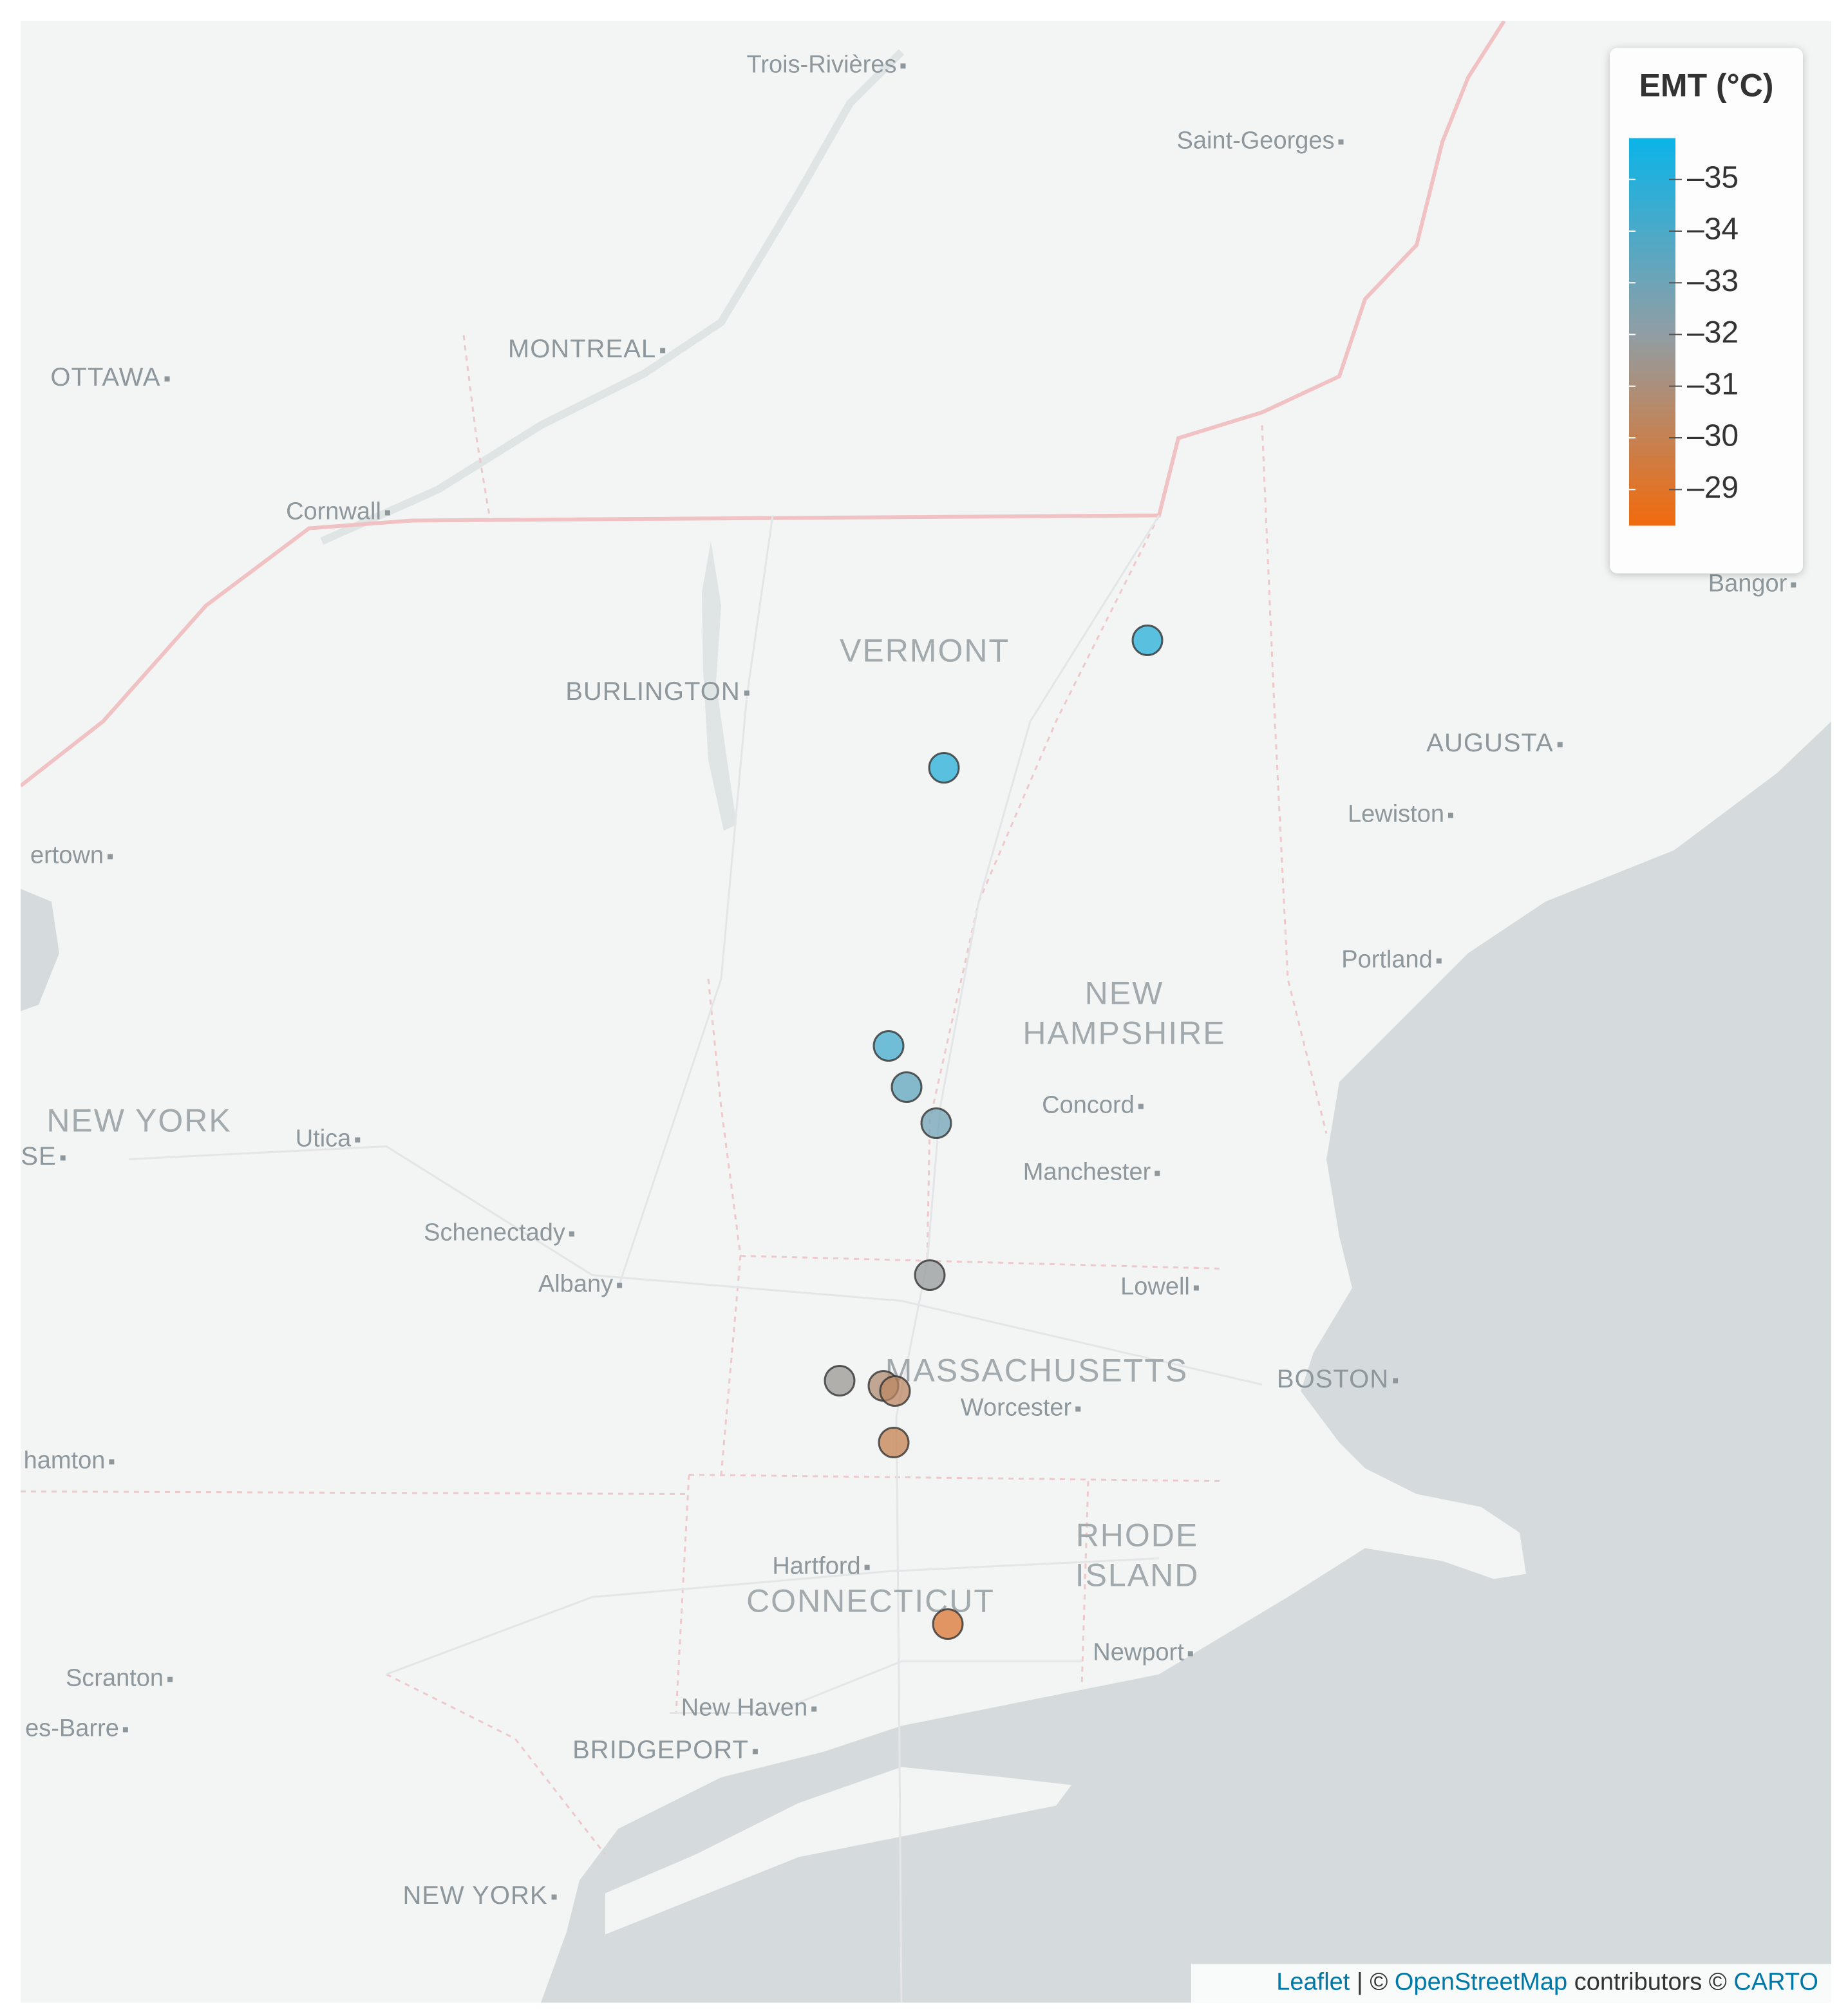 This screenshot has height=2012, width=1848. I want to click on place-label: Concord, so click(1088, 1105).